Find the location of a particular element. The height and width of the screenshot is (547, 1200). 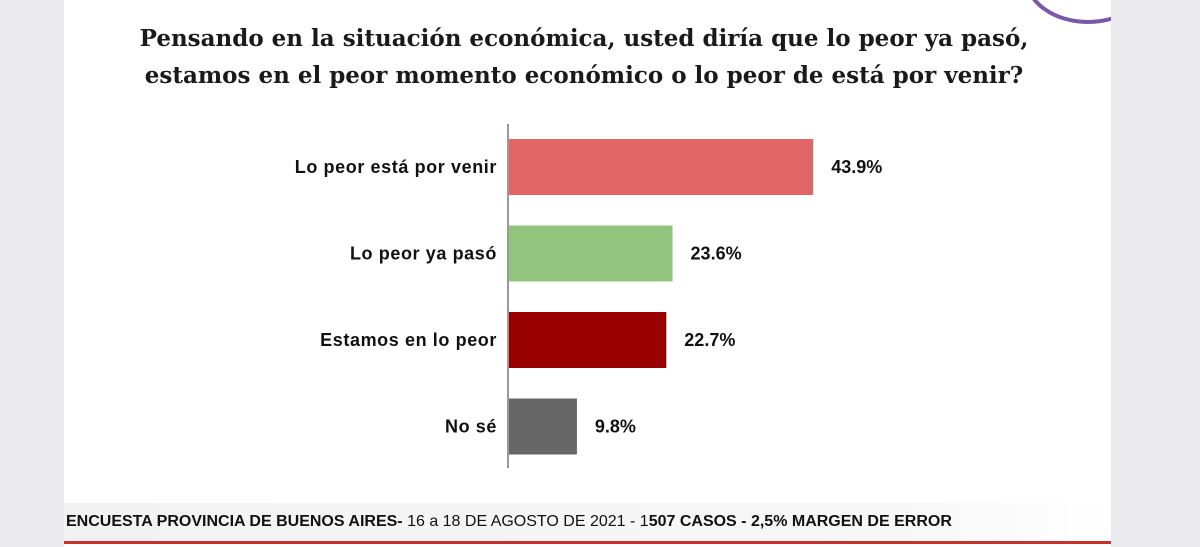

category-label-3: No sé is located at coordinates (471, 427).